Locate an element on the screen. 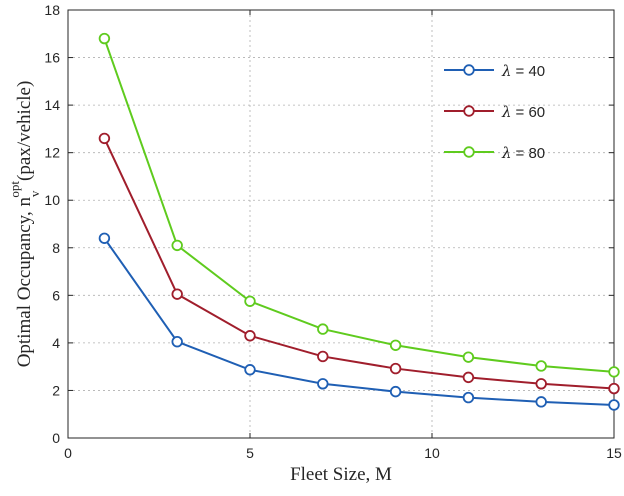 The image size is (624, 496). y-tick-label: 10 is located at coordinates (52, 200).